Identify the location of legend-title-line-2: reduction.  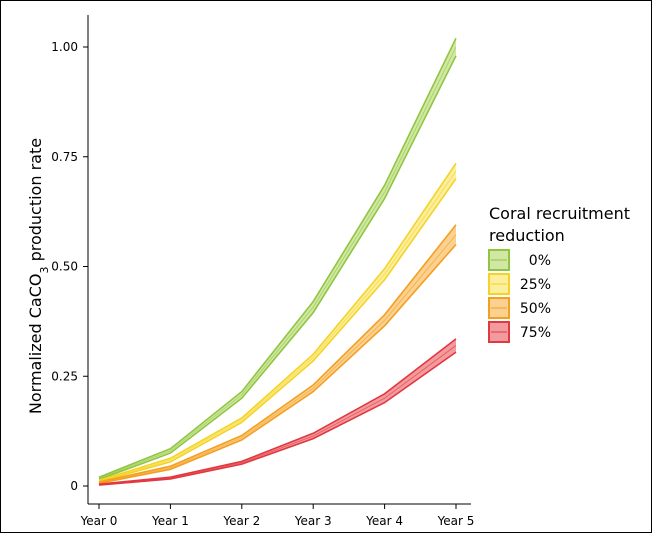
(527, 235).